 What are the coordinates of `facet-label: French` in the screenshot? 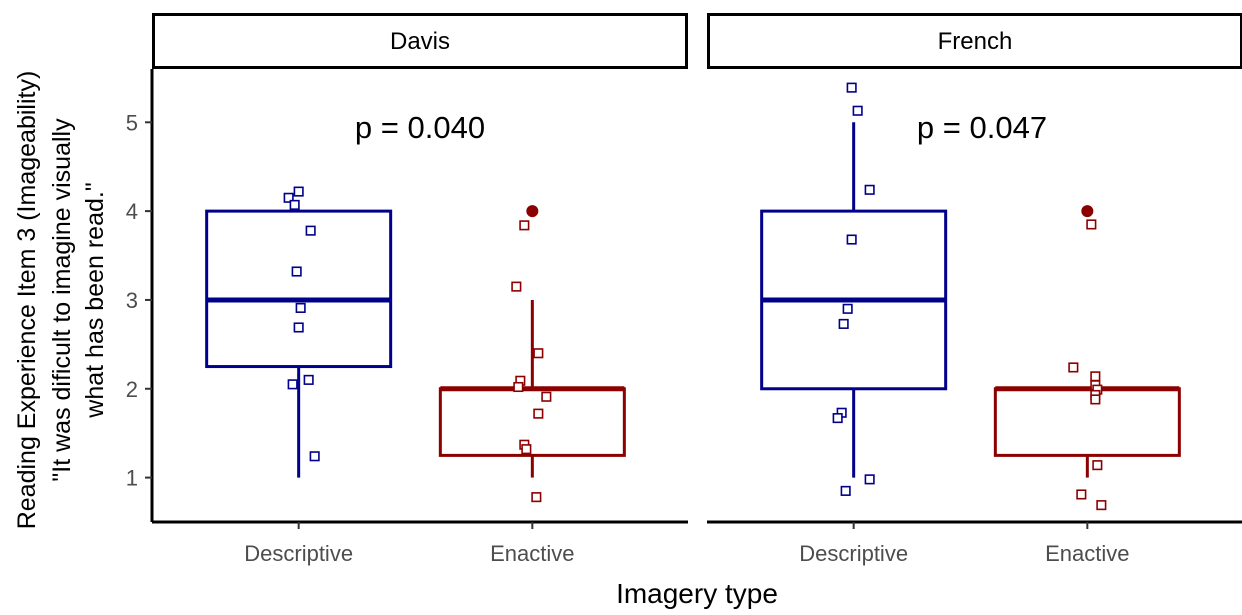 It's located at (975, 41).